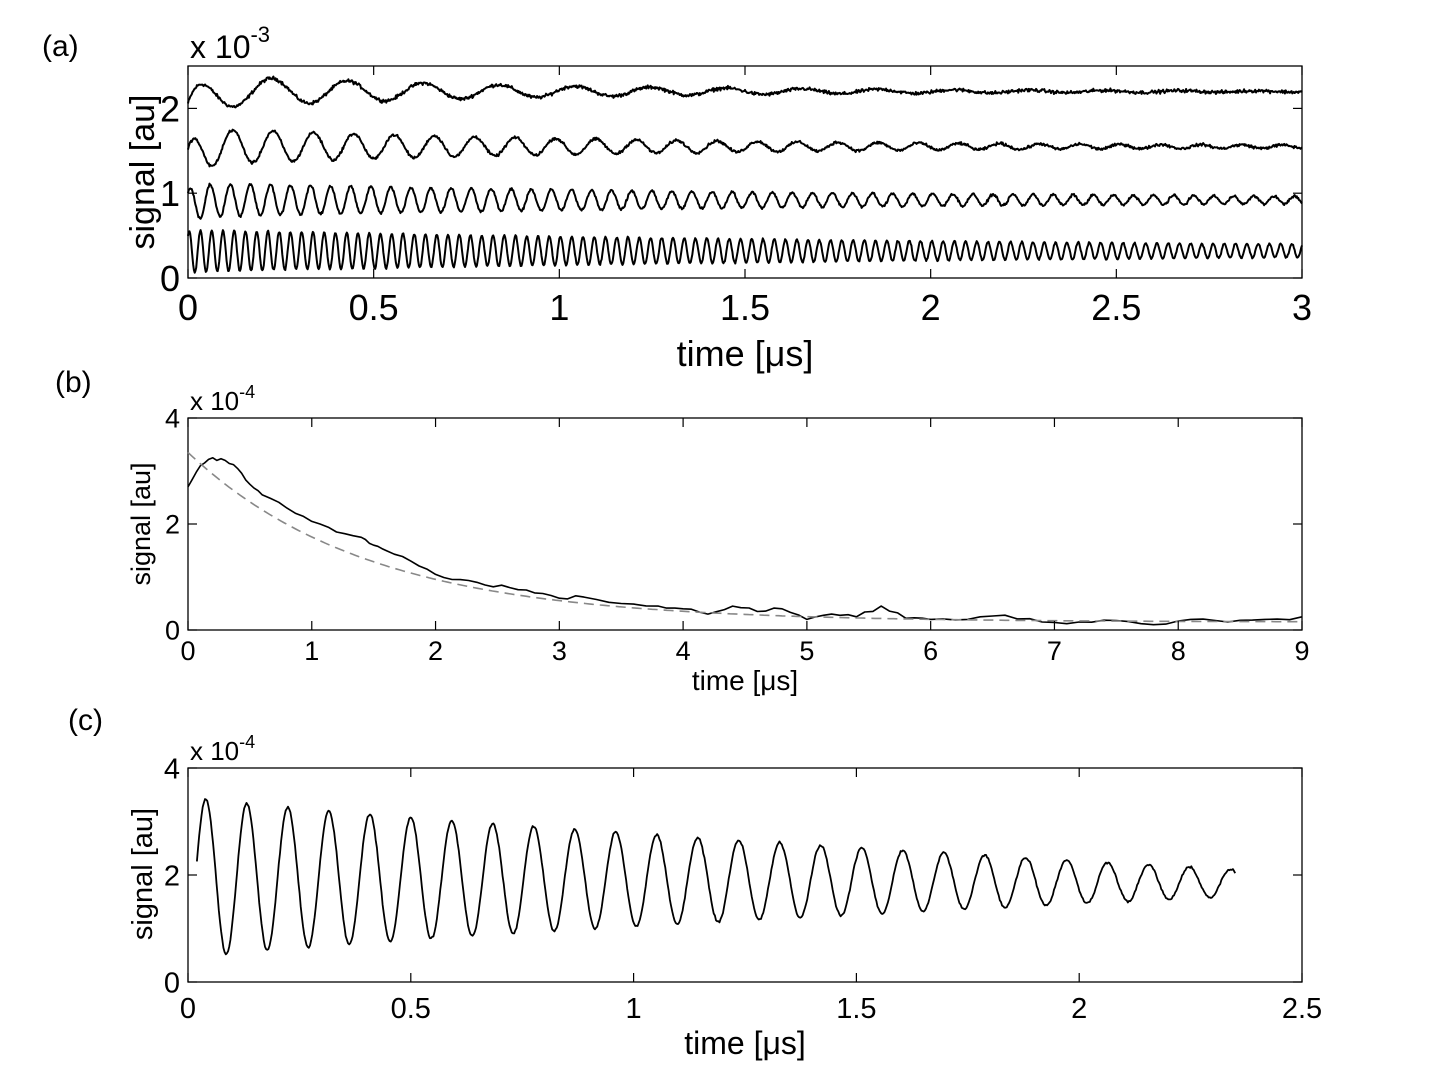 The height and width of the screenshot is (1080, 1440). What do you see at coordinates (60, 46) in the screenshot?
I see `panel-label: (a)` at bounding box center [60, 46].